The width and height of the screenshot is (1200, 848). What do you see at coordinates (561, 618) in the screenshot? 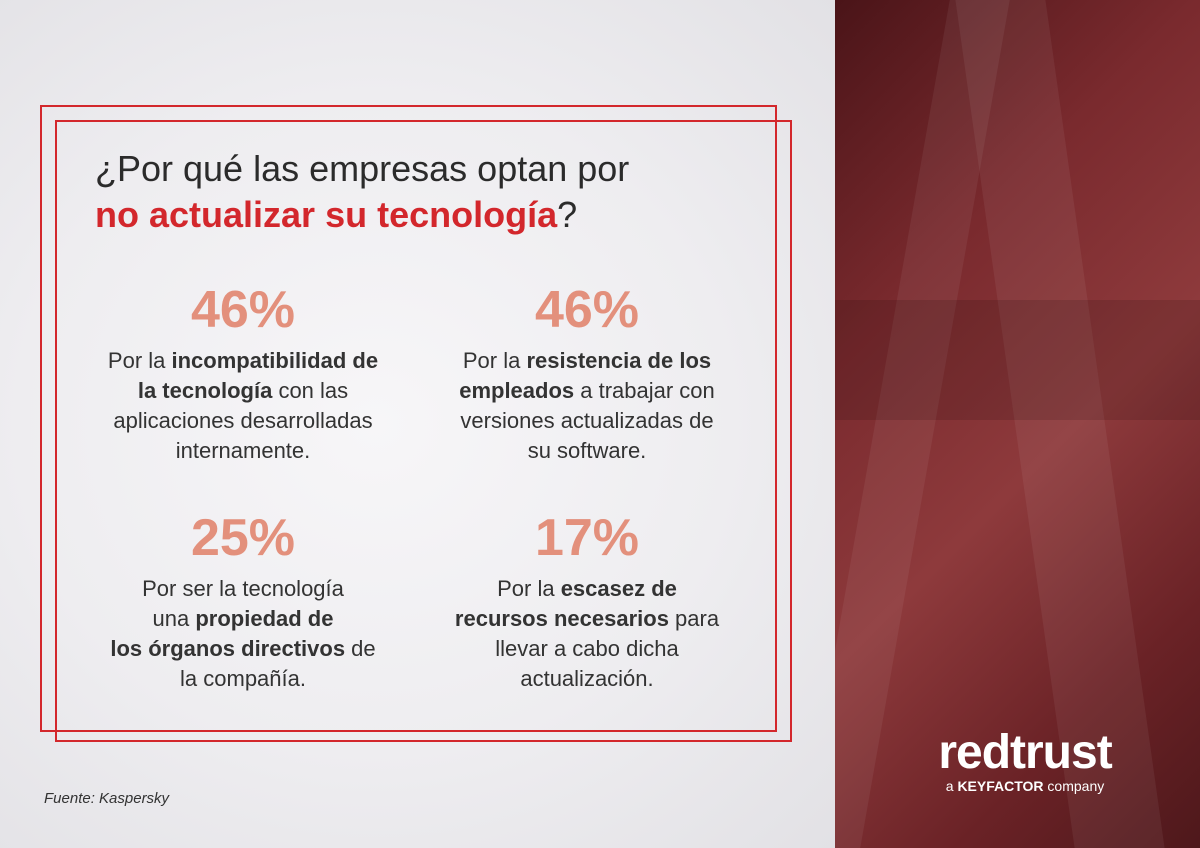
I see `bold-text: recursos necesarios` at bounding box center [561, 618].